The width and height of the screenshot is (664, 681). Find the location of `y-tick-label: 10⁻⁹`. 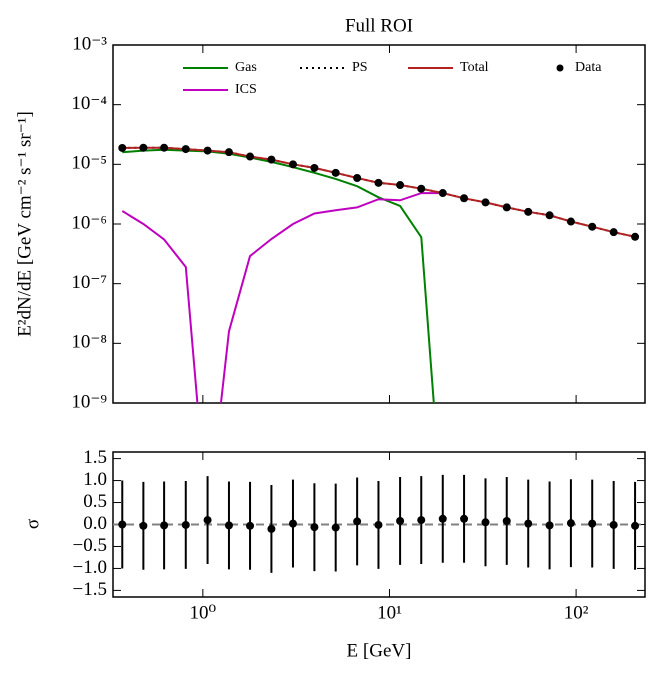

y-tick-label: 10⁻⁹ is located at coordinates (89, 401).